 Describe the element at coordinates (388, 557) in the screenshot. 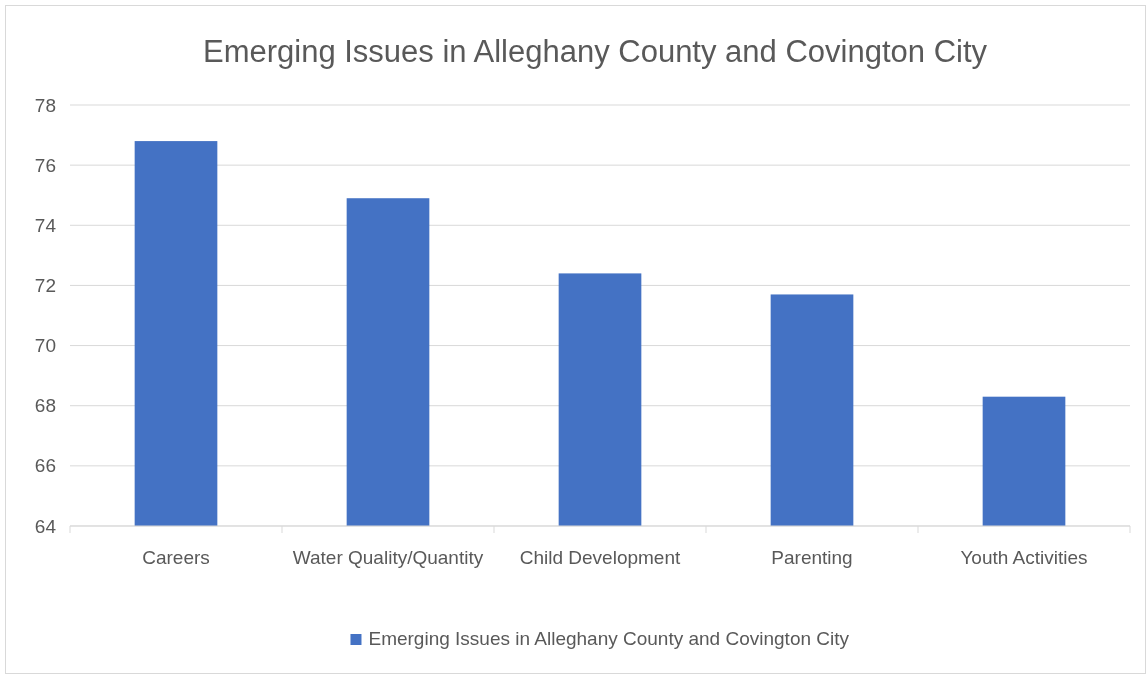

I see `x-tick-label: Water Quality/Quantity` at that location.